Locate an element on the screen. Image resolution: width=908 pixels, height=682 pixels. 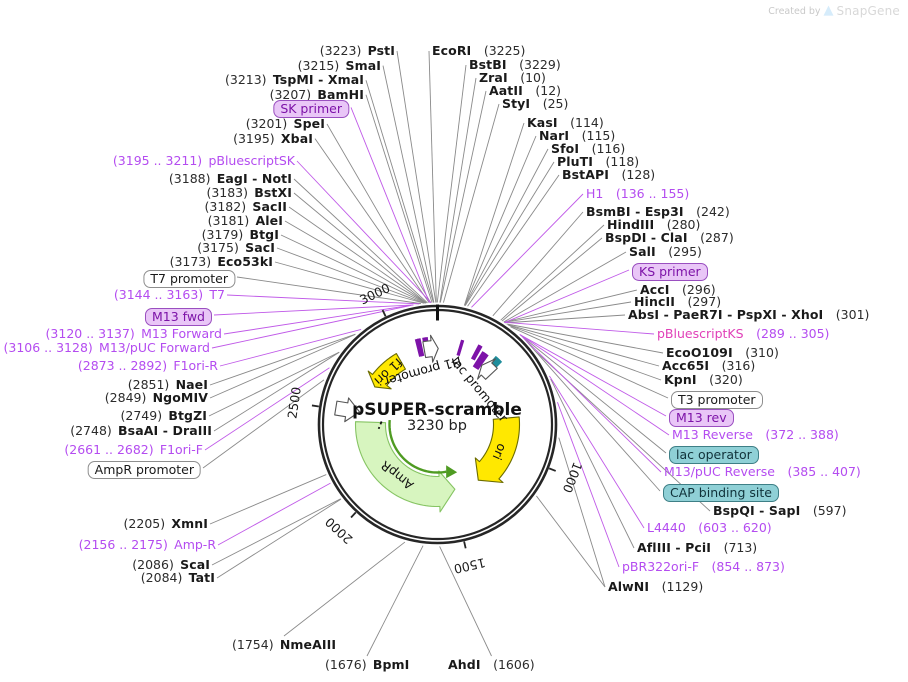
site-label-bstapi: BstAPI (128) is located at coordinates (608, 174).